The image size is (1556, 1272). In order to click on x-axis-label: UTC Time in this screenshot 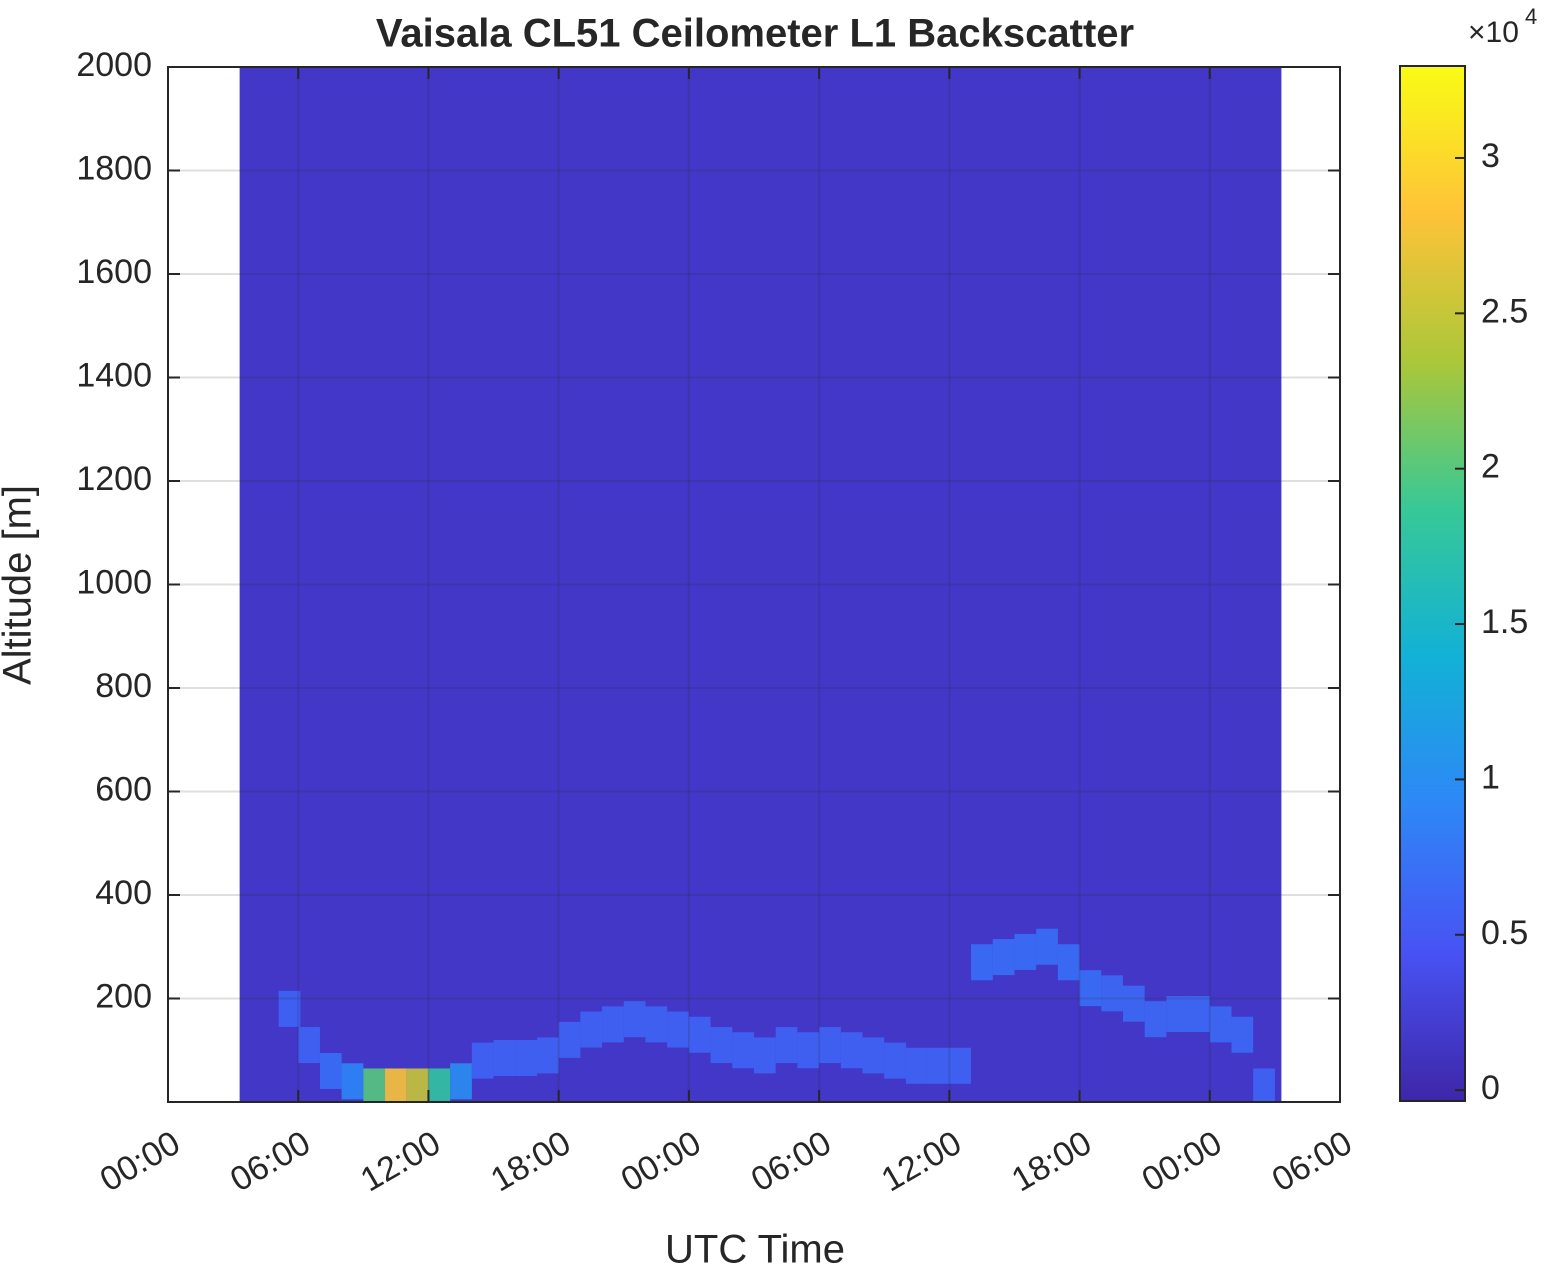, I will do `click(755, 1250)`.